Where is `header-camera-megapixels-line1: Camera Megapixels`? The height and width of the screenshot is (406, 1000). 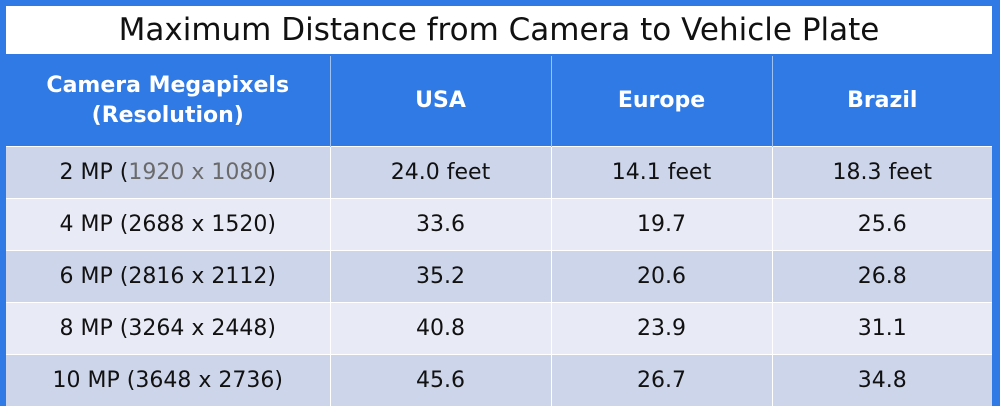
header-camera-megapixels-line1: Camera Megapixels is located at coordinates (168, 86).